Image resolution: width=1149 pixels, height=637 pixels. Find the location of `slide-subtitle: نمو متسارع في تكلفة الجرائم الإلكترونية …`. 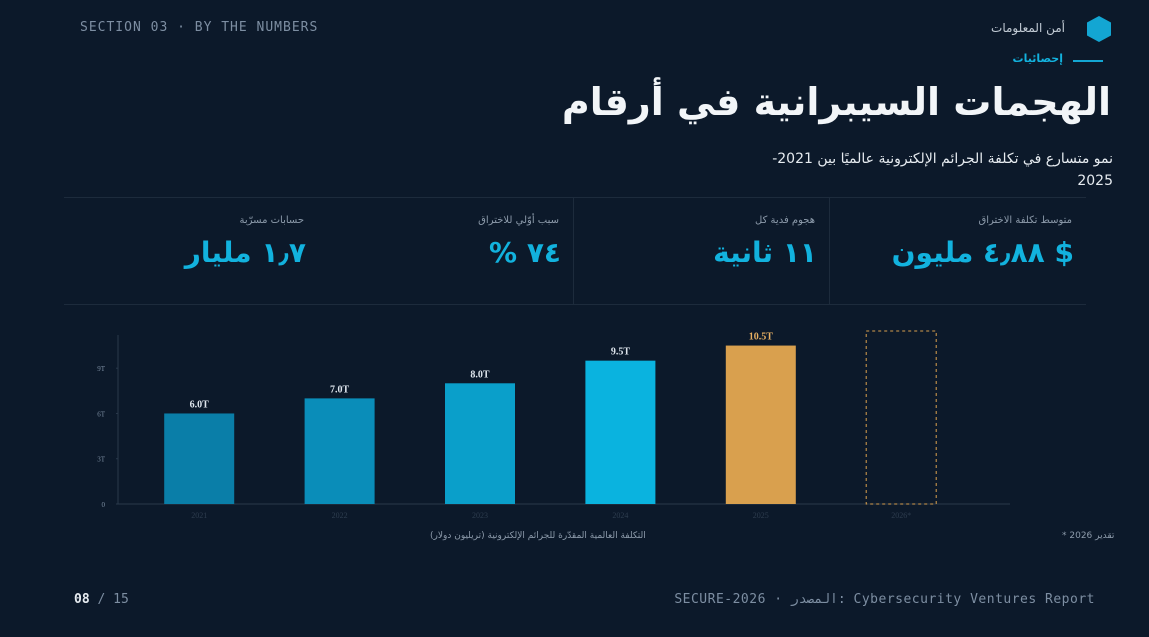

slide-subtitle: نمو متسارع في تكلفة الجرائم الإلكترونية … is located at coordinates (942, 170).